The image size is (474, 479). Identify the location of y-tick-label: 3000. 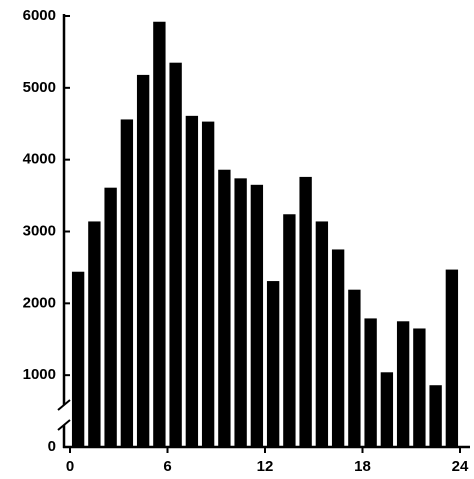
(39, 230).